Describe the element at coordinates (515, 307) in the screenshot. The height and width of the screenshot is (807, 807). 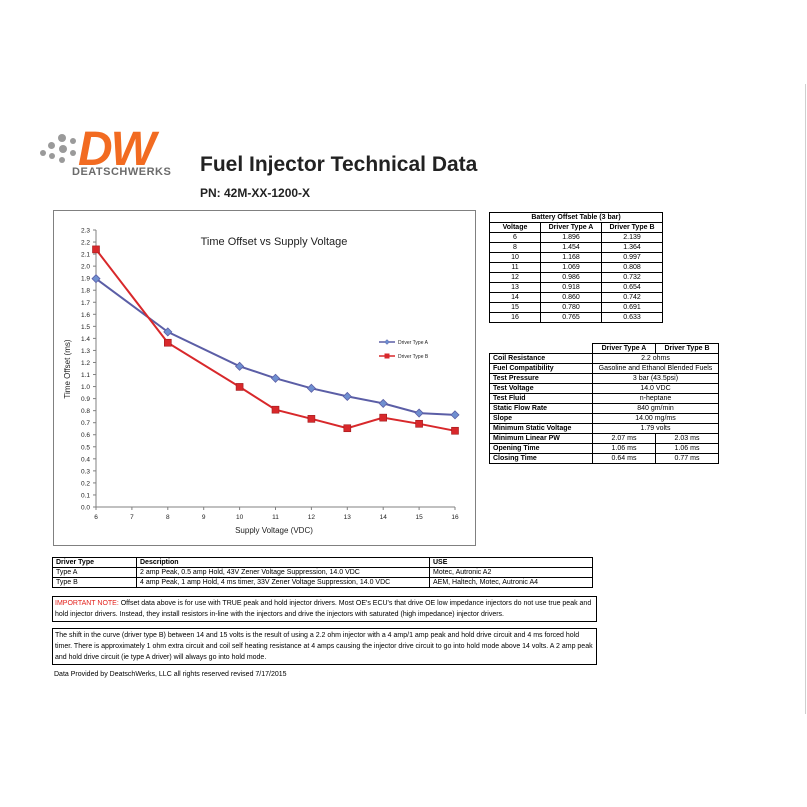
I see `battery-voltage-cell: 15` at that location.